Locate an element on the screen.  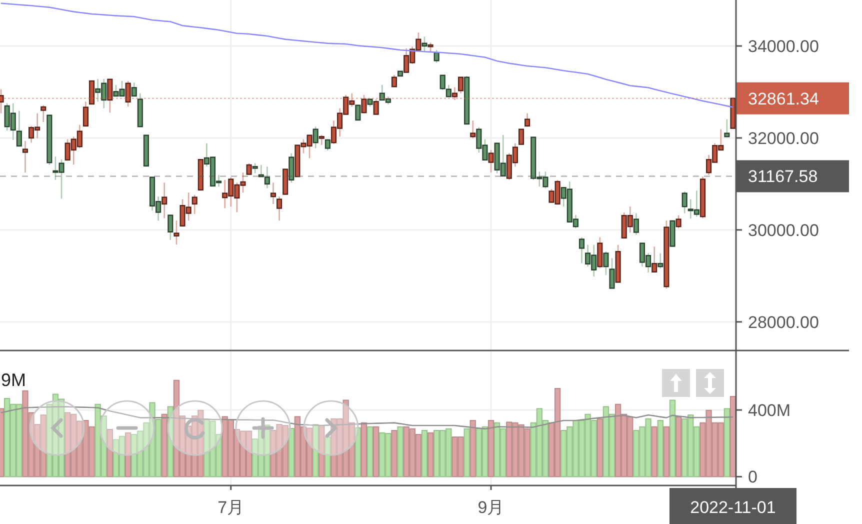
x-tick-label: 7月 is located at coordinates (231, 507).